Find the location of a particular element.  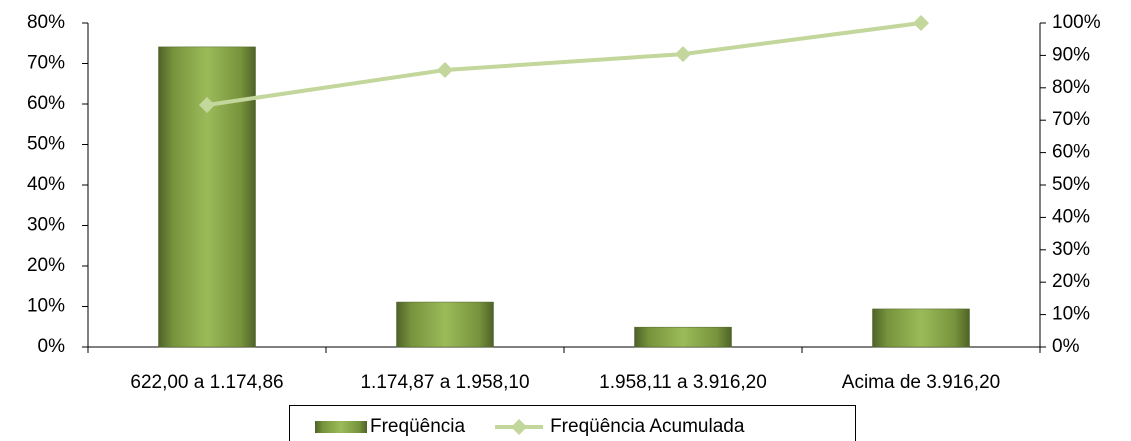

x-tick-label: 1.174,87 a 1.958,10 is located at coordinates (444, 382).